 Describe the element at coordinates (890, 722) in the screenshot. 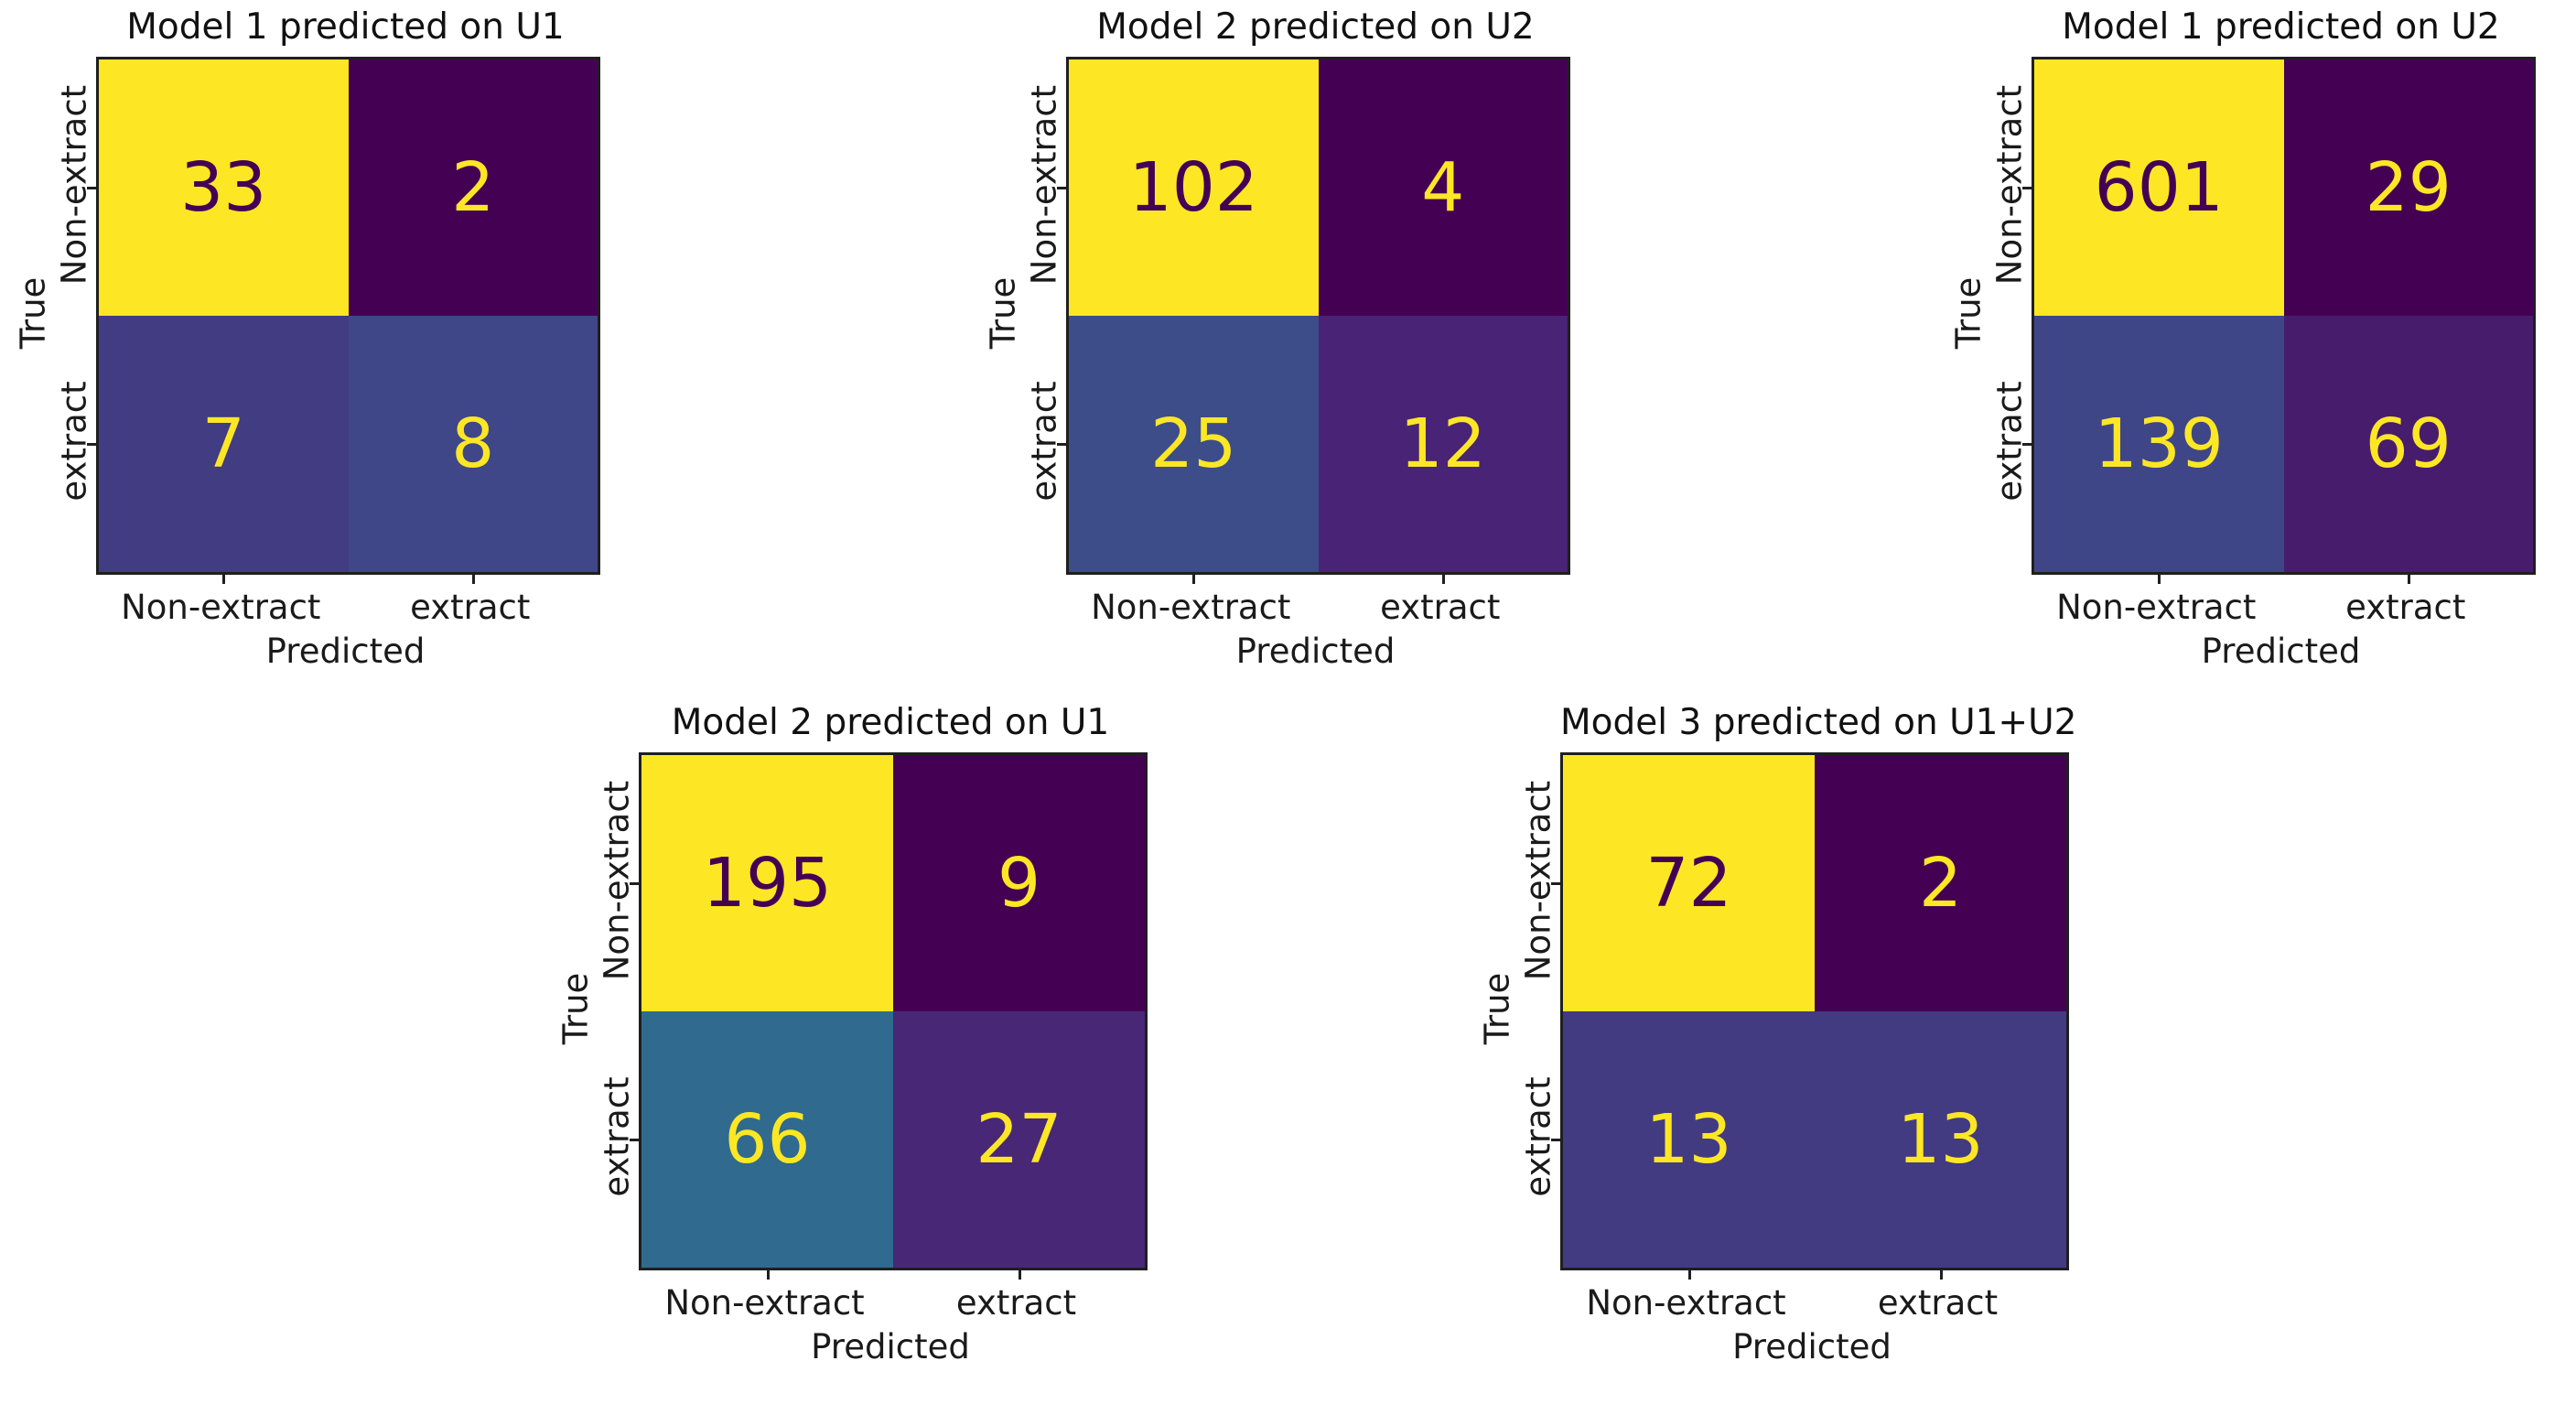

I see `panel-title: Model 2 predicted on U1` at that location.